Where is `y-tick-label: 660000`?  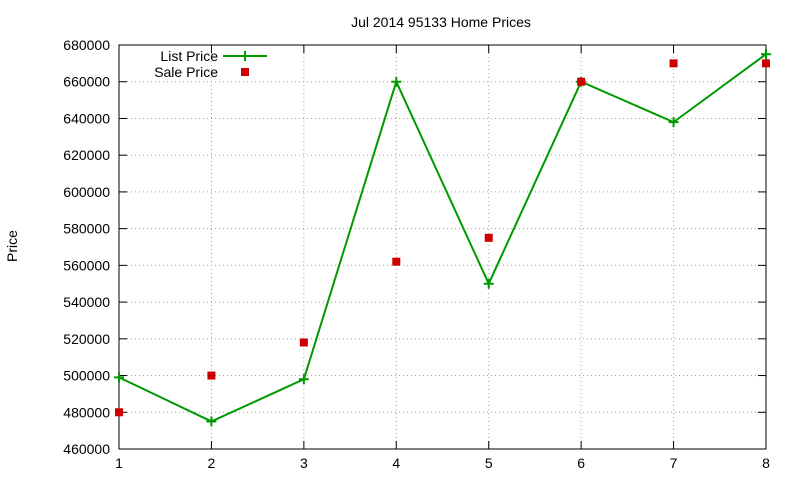 y-tick-label: 660000 is located at coordinates (86, 82).